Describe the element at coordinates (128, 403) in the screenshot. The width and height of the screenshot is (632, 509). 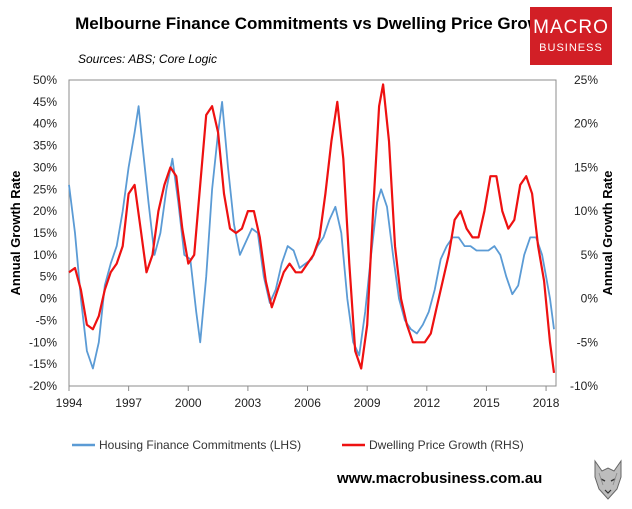
I see `x-tick-label: 1997` at that location.